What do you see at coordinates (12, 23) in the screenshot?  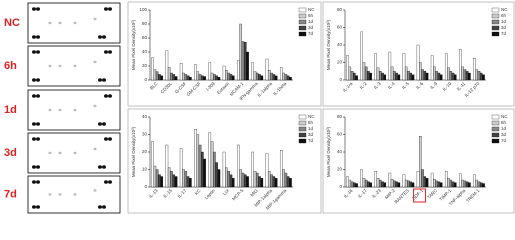 I see `panel-label: NC` at bounding box center [12, 23].